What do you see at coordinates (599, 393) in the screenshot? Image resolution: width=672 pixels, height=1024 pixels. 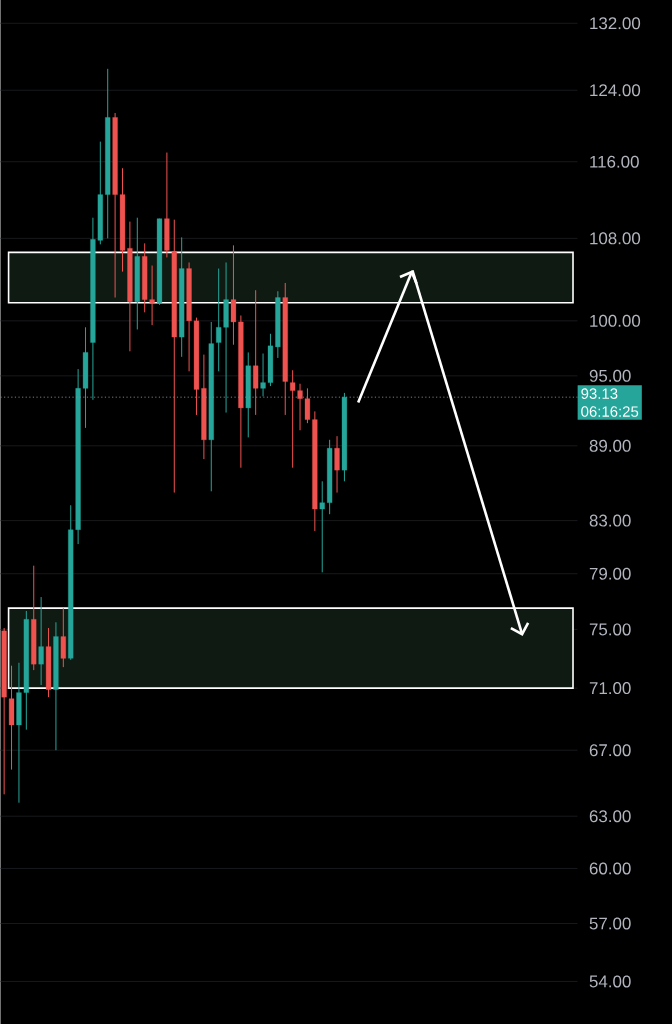 I see `ref-line-label: 93.13` at bounding box center [599, 393].